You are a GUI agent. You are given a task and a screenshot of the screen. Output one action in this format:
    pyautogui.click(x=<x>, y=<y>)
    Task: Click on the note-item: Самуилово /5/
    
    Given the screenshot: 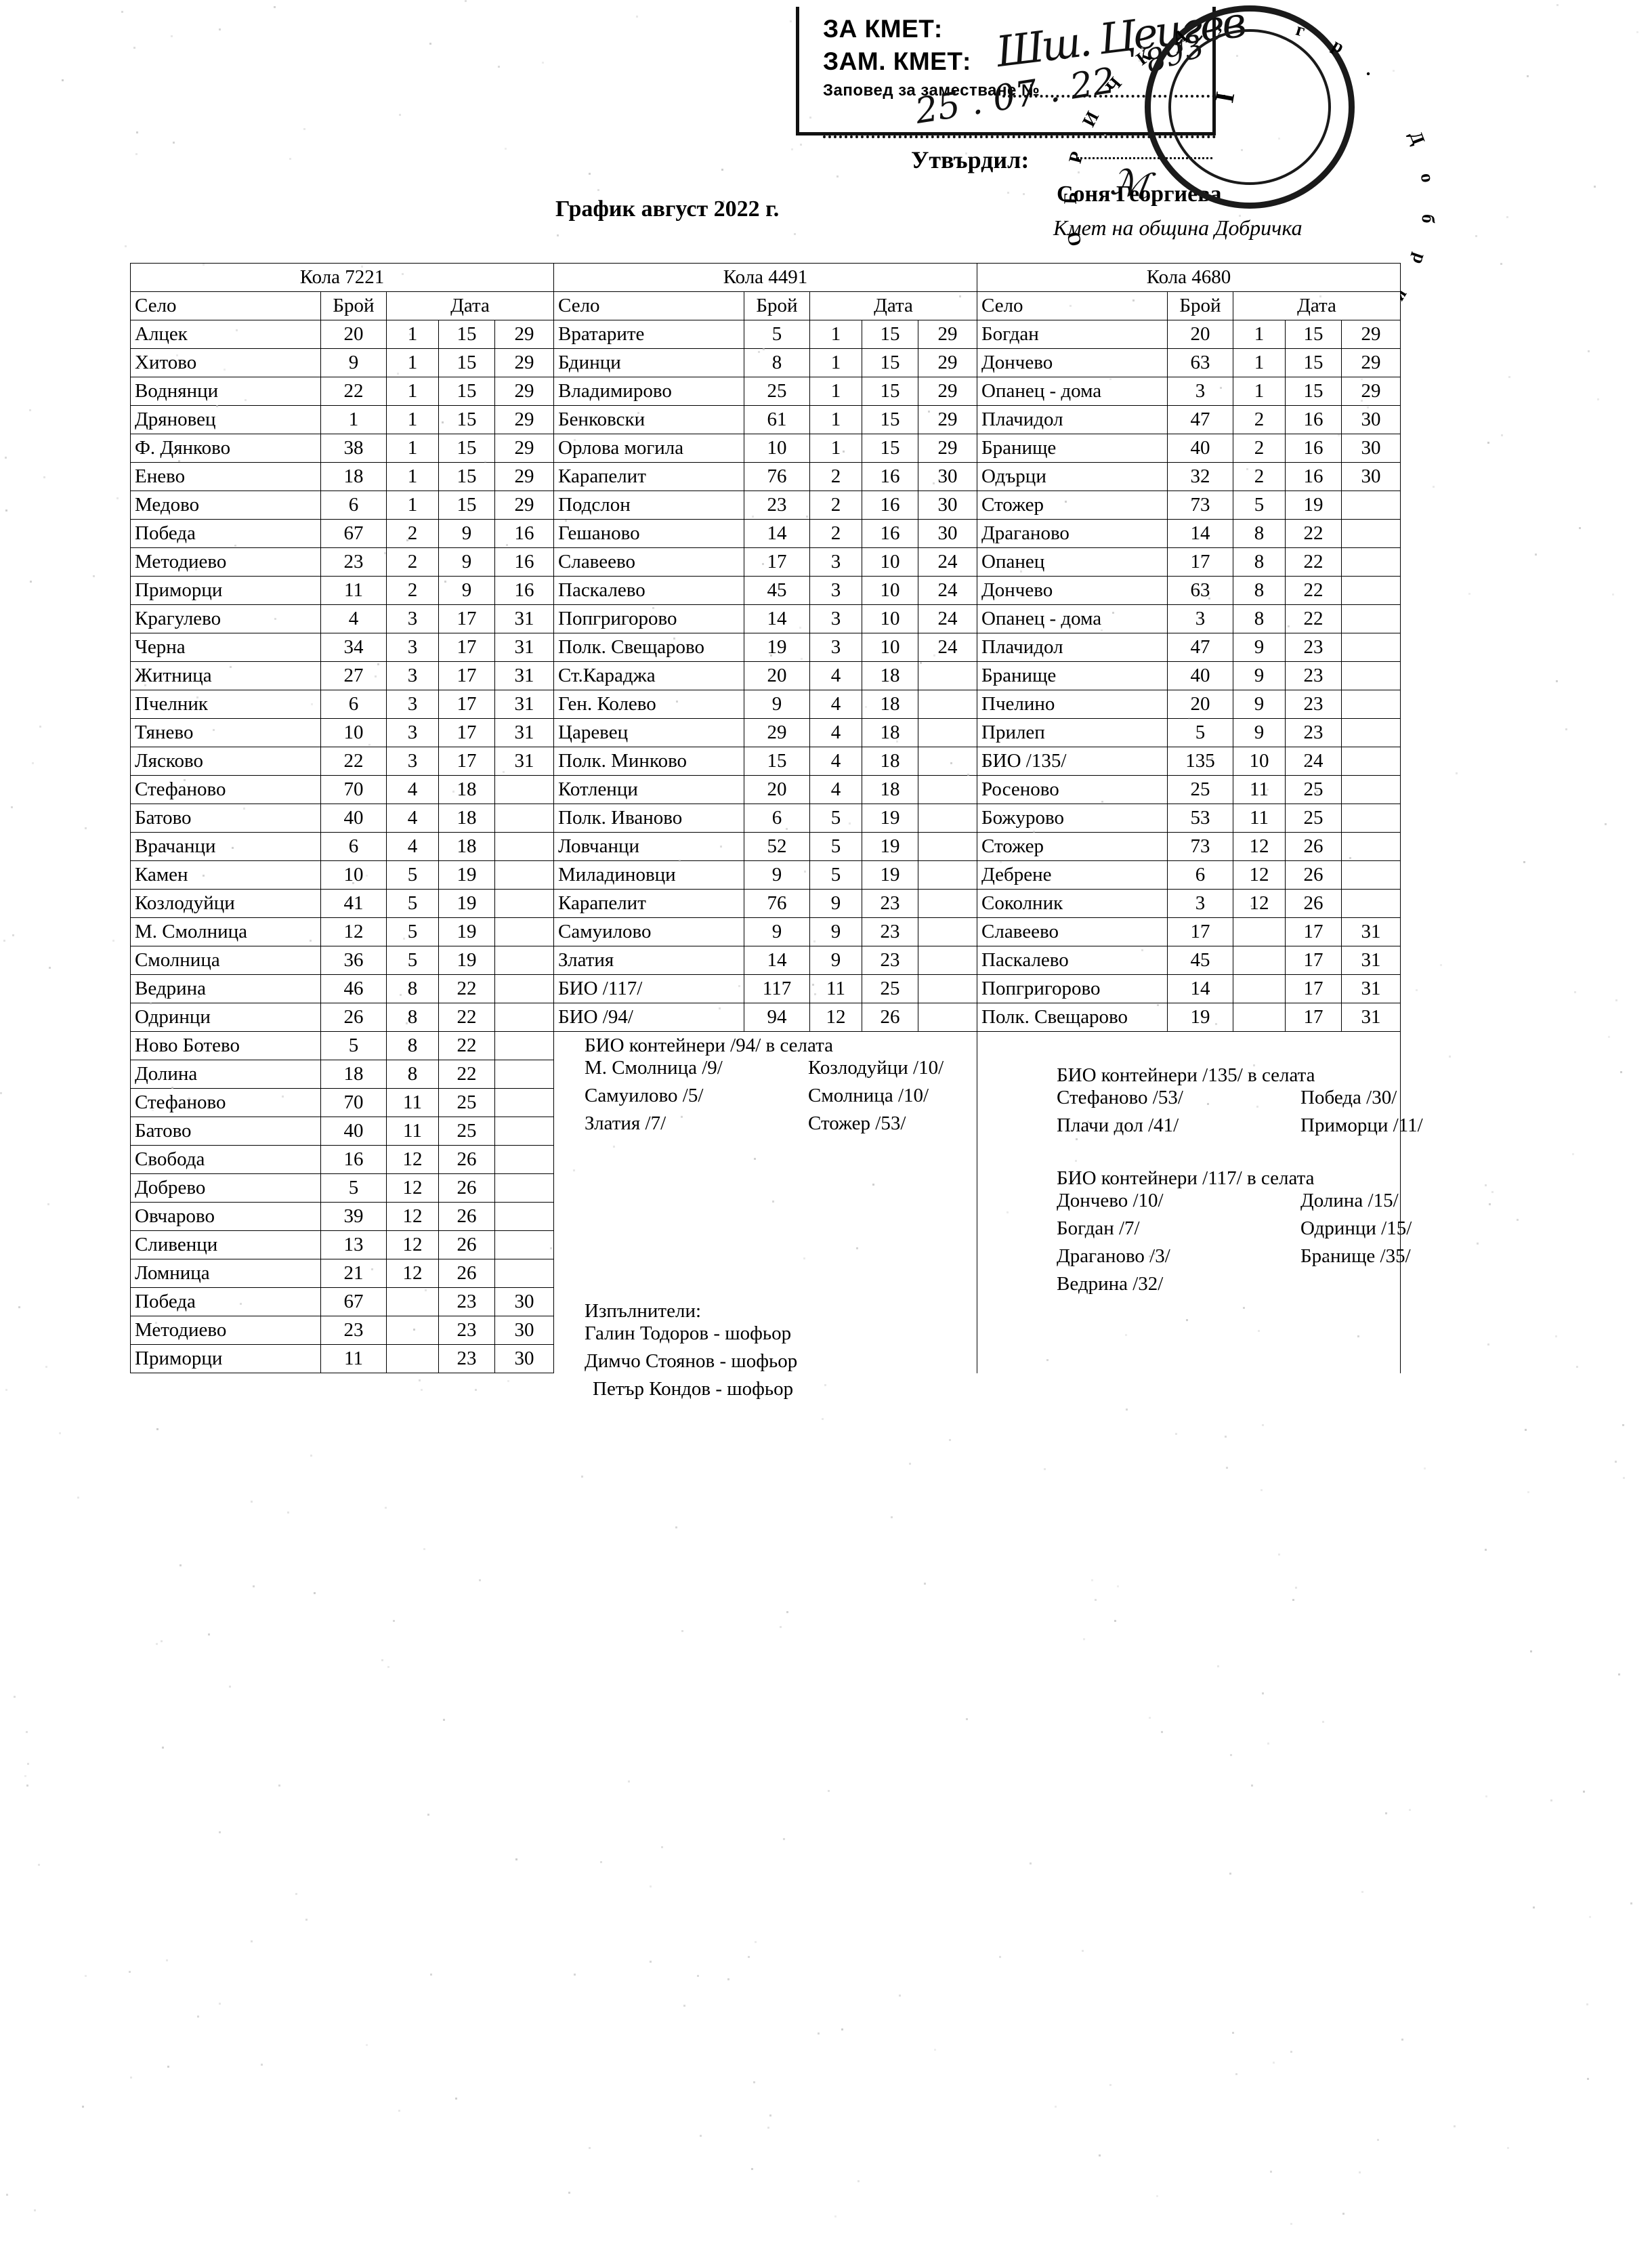 What is the action you would take?
    pyautogui.click(x=645, y=1095)
    